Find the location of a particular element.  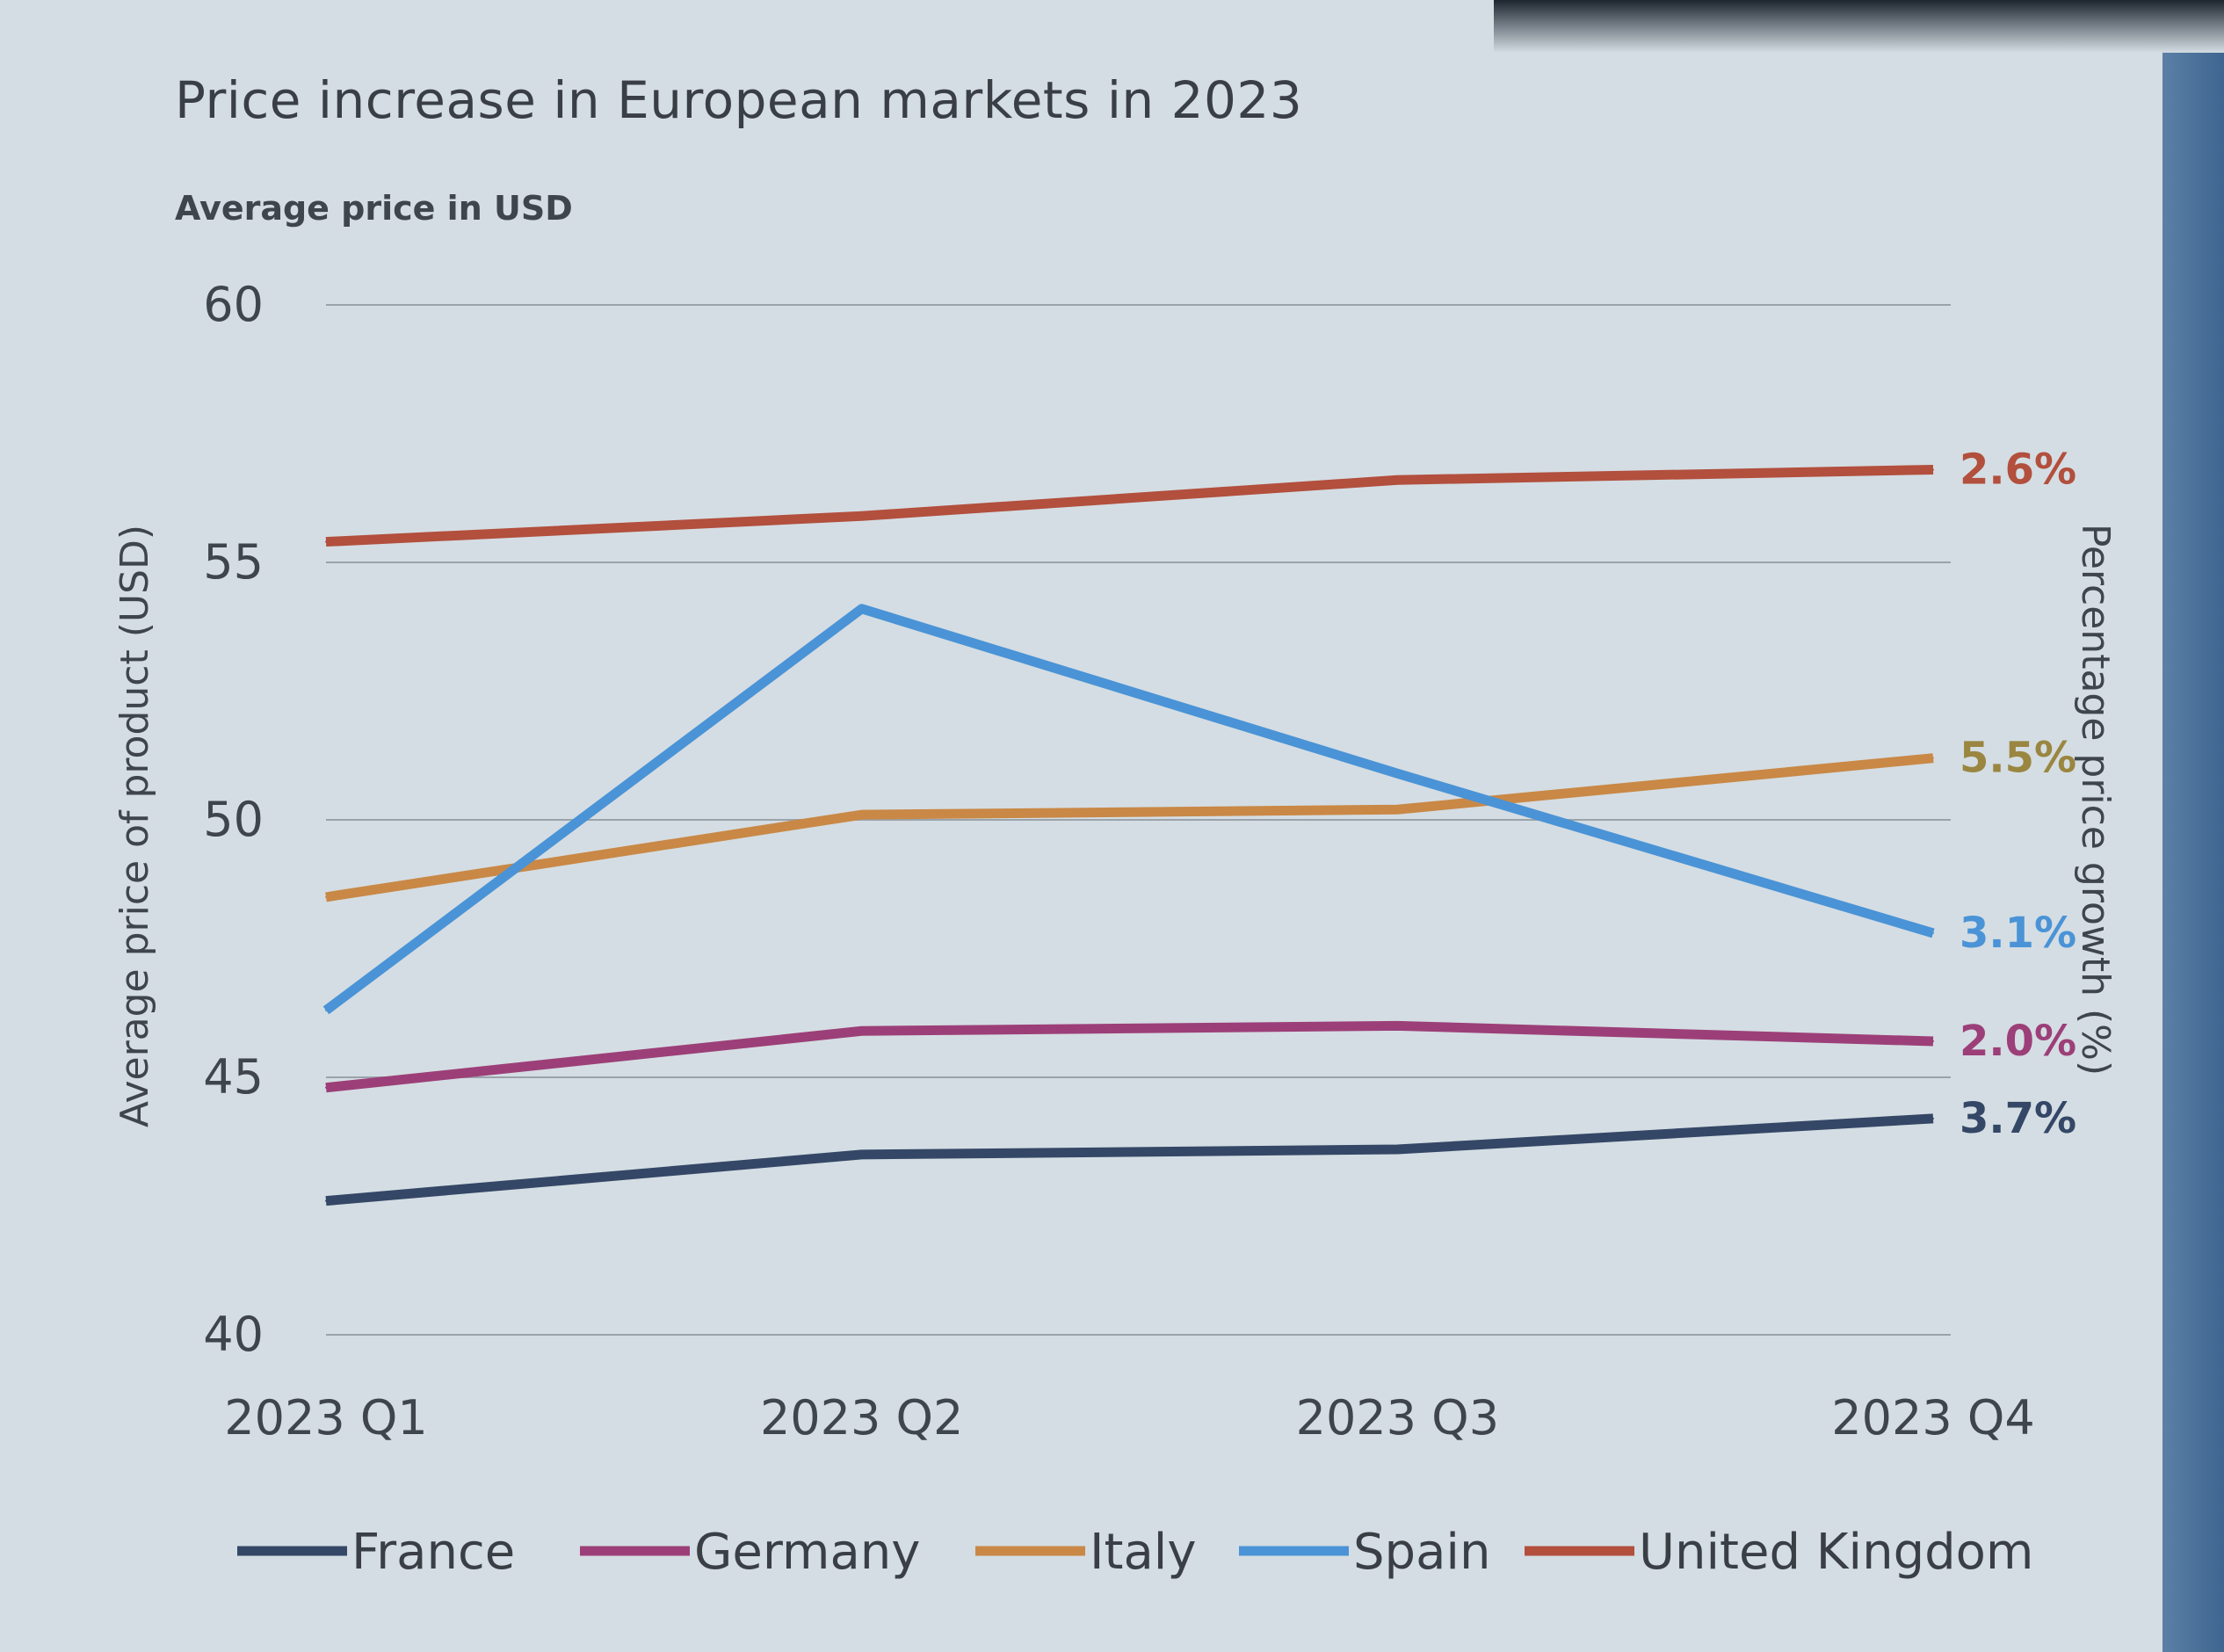

series-line-united-kingdom is located at coordinates (1129, 506).